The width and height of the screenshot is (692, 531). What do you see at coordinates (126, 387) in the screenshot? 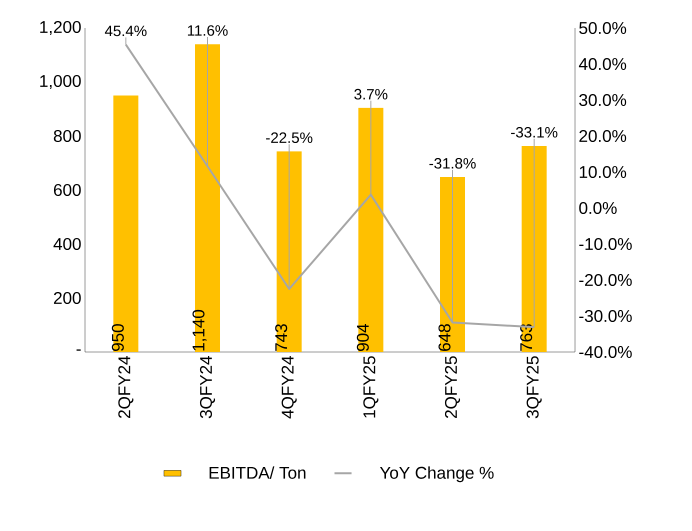
I see `x-tick-label: 2QFY24` at bounding box center [126, 387].